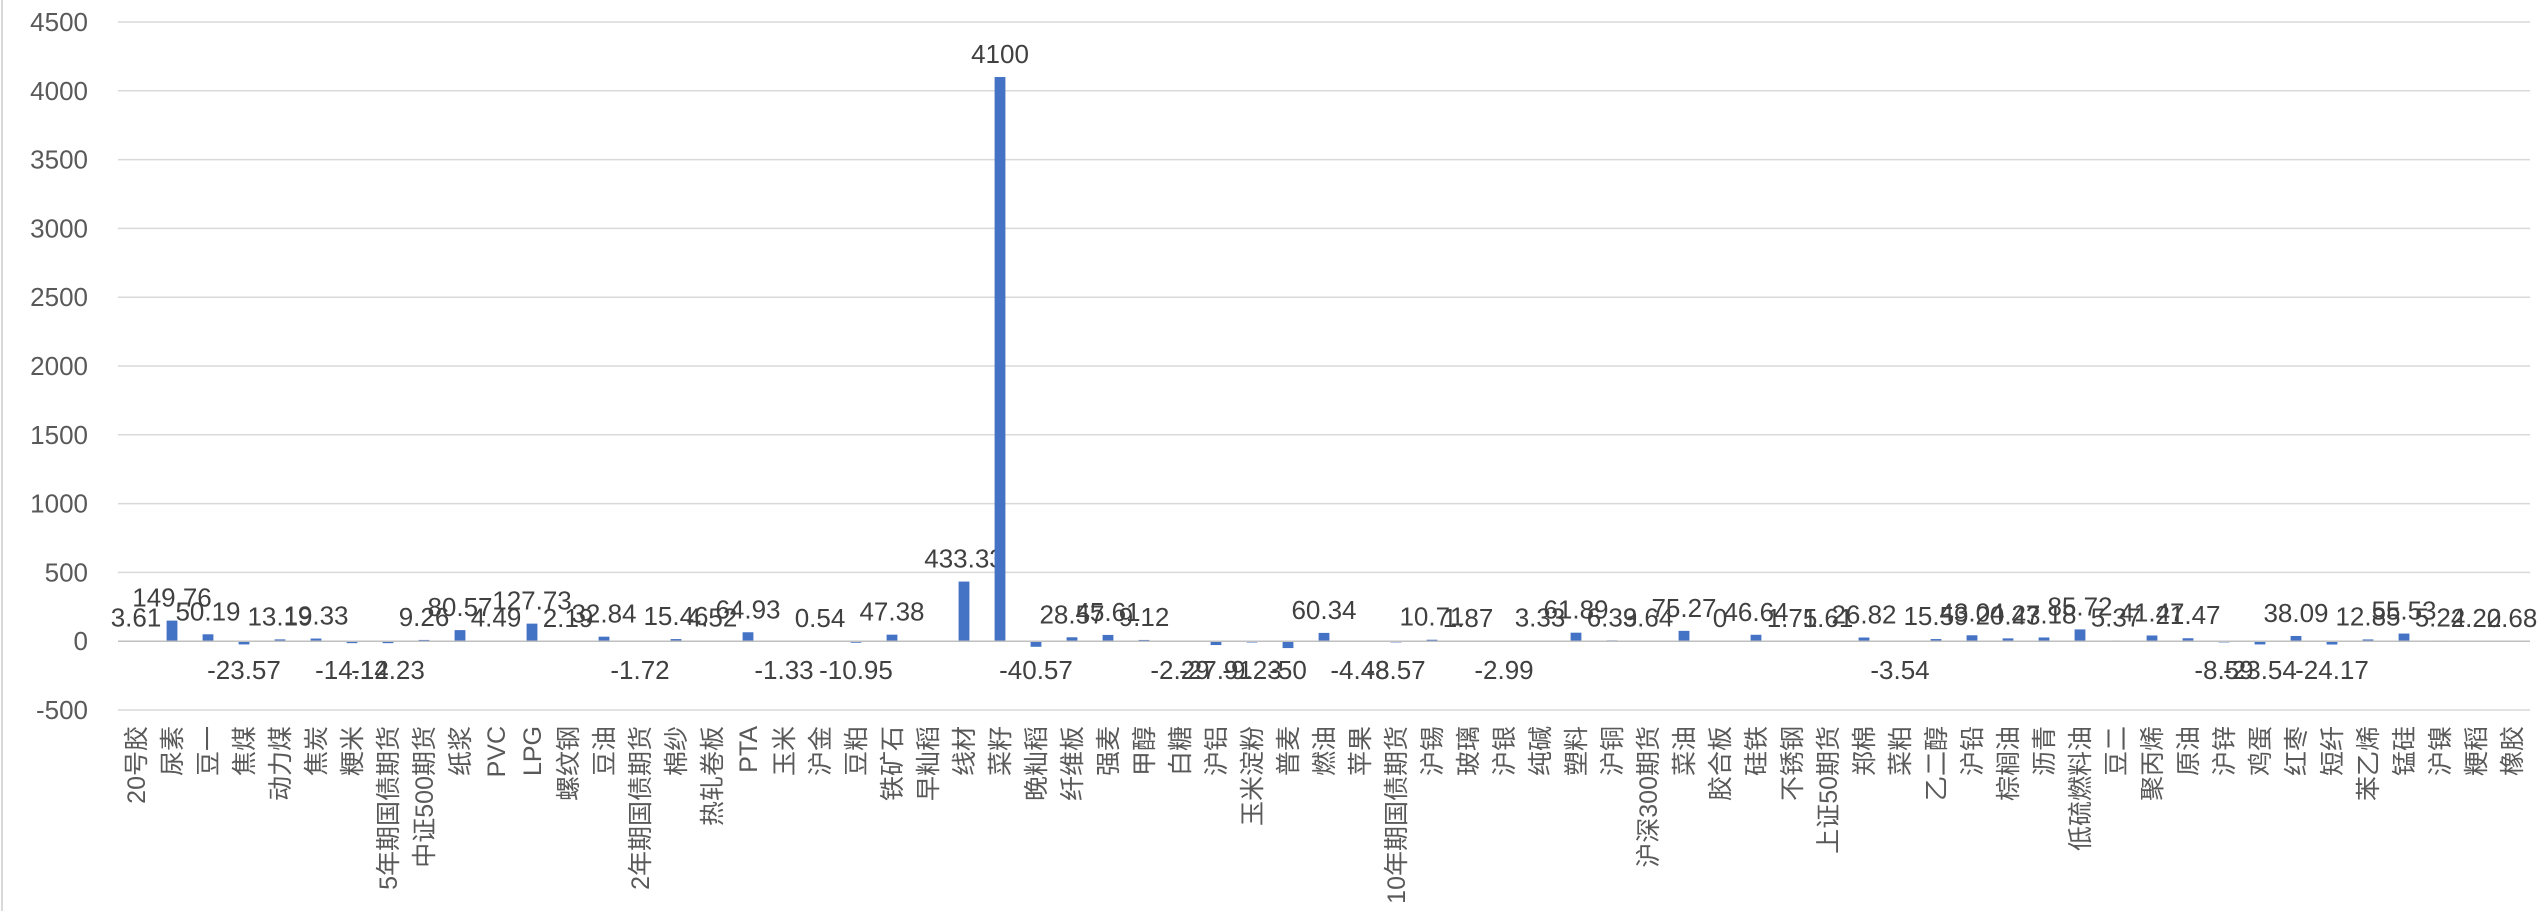 This screenshot has height=916, width=2544. What do you see at coordinates (2187, 615) in the screenshot?
I see `data-label: 21.47` at bounding box center [2187, 615].